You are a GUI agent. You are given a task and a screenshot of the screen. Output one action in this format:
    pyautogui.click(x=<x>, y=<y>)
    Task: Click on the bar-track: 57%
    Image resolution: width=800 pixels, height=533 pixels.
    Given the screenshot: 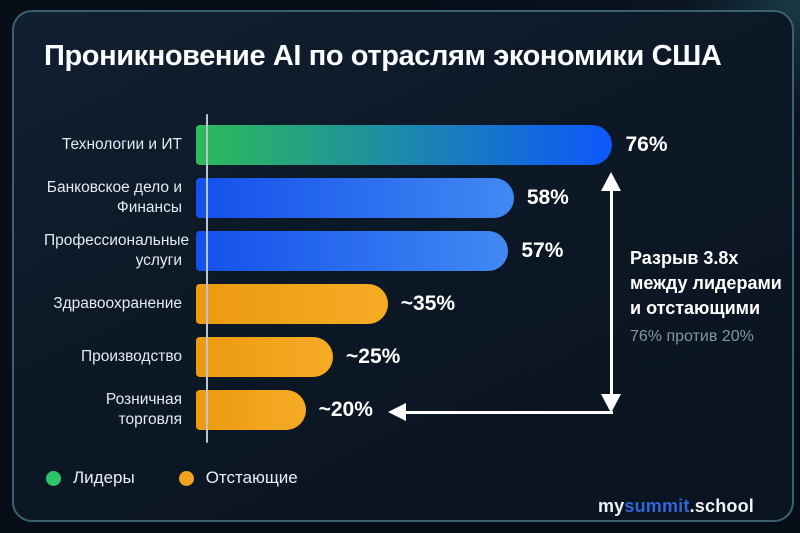 What is the action you would take?
    pyautogui.click(x=469, y=250)
    